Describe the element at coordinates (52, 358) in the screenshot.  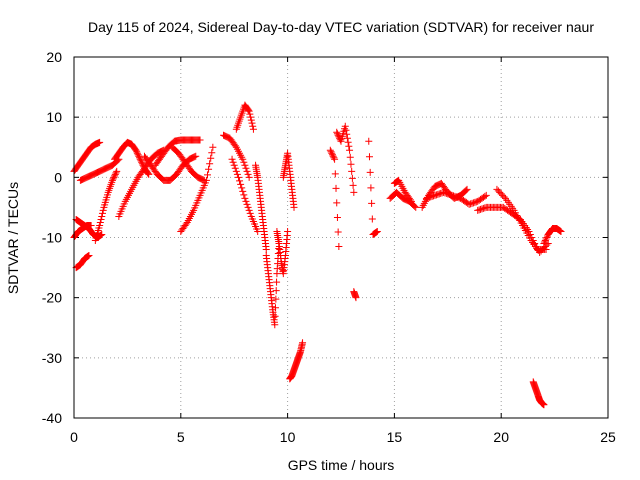
I see `y-tick-label-5: -30` at that location.